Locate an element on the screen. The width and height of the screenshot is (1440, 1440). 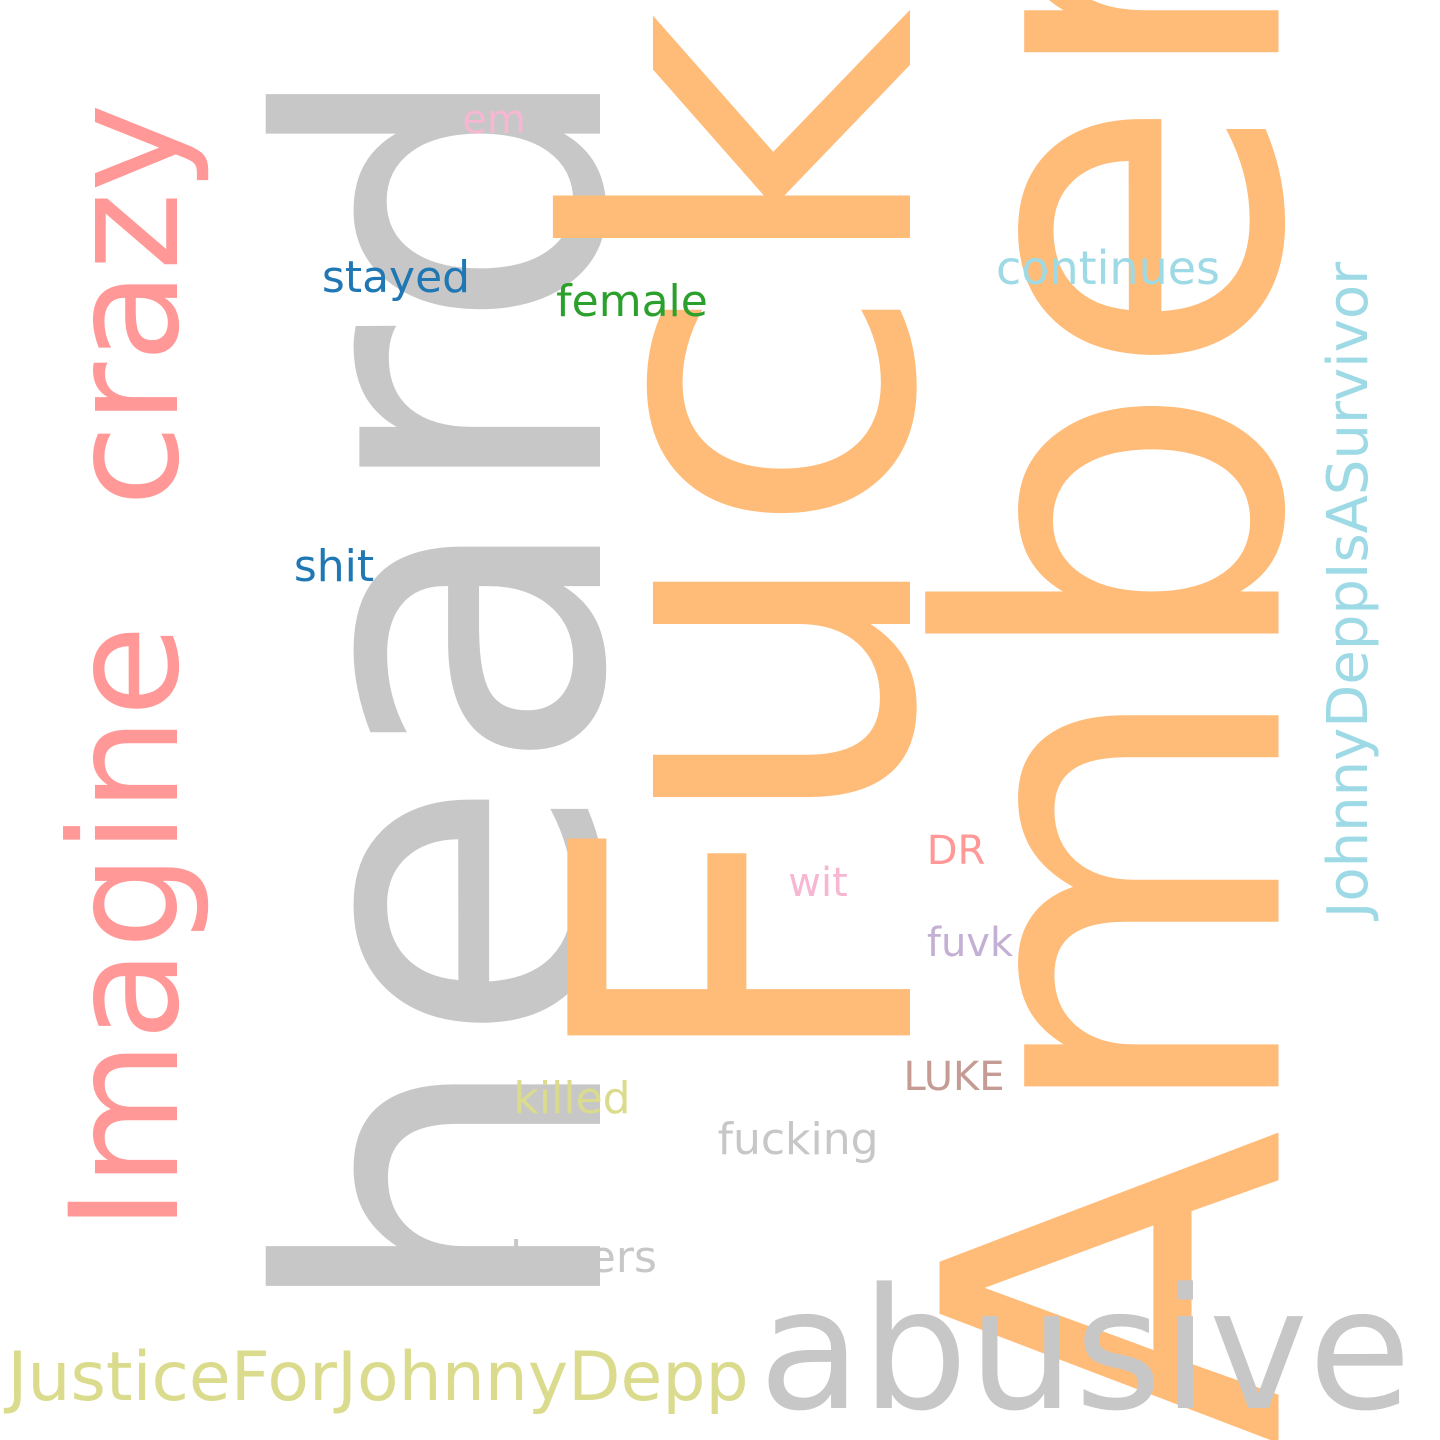
word-killed: killed is located at coordinates (572, 1098).